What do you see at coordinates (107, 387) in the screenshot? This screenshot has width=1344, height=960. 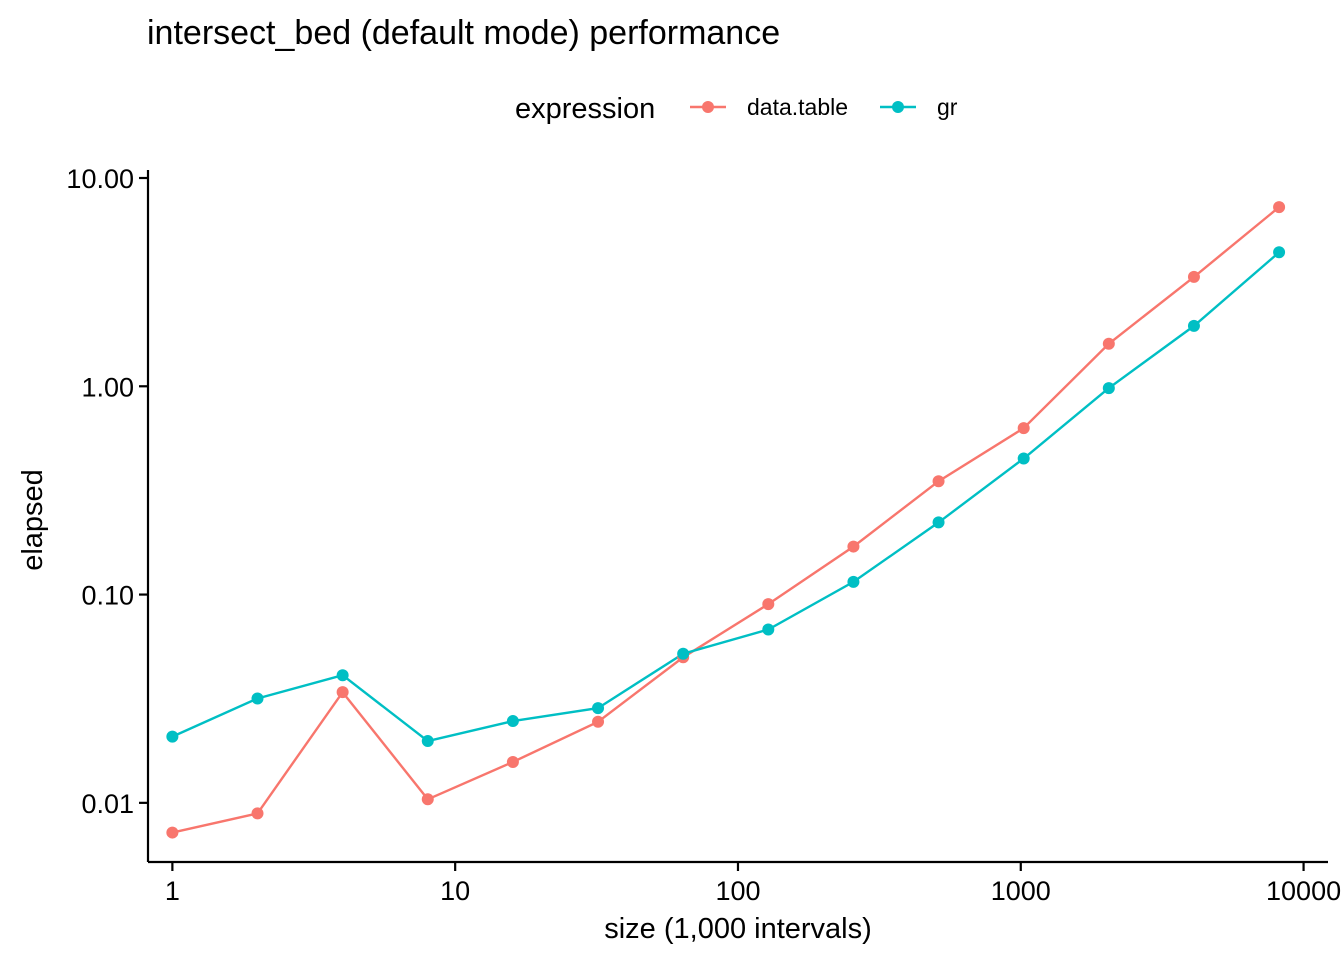 I see `y-tick-label: 1.00` at bounding box center [107, 387].